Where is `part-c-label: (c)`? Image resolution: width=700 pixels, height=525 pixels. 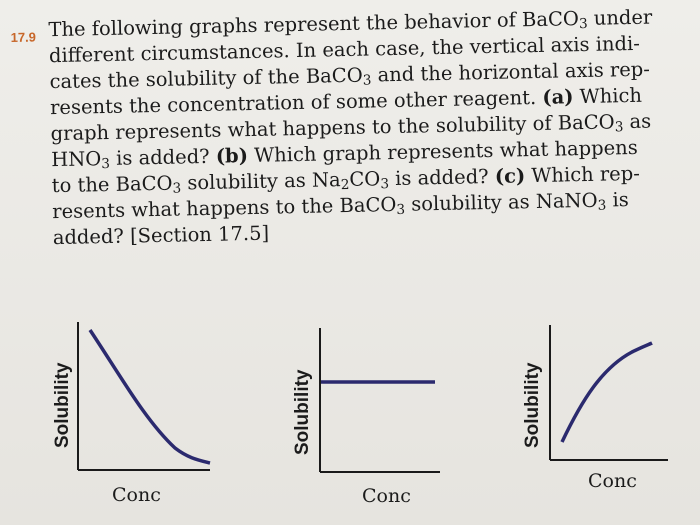 part-c-label: (c) is located at coordinates (510, 176).